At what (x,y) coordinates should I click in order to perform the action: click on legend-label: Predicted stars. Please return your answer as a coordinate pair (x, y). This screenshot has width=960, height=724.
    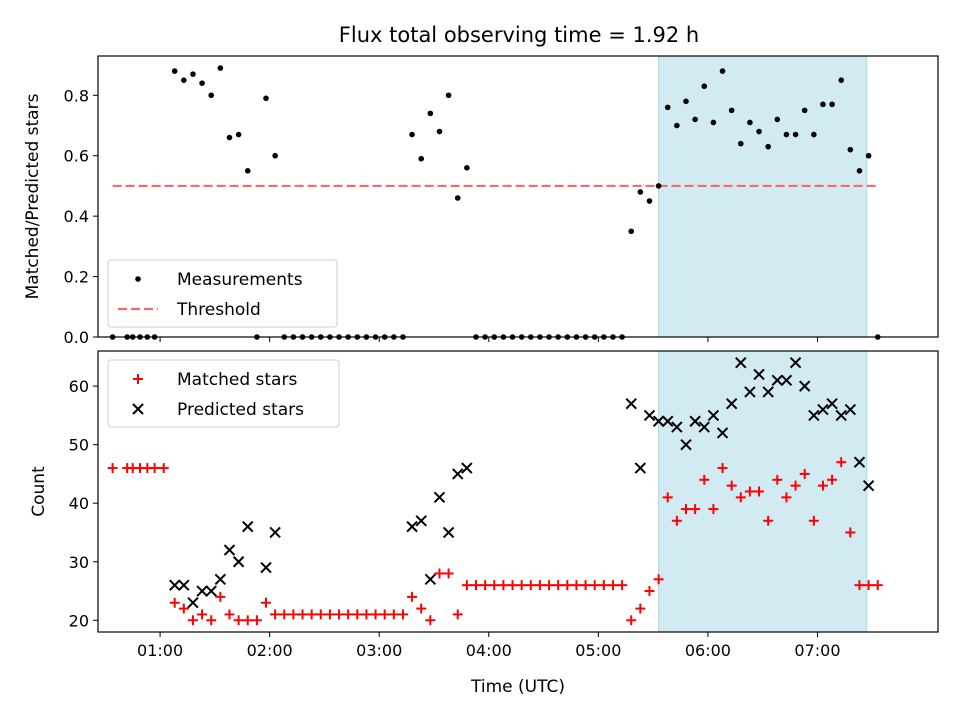
    Looking at the image, I should click on (240, 410).